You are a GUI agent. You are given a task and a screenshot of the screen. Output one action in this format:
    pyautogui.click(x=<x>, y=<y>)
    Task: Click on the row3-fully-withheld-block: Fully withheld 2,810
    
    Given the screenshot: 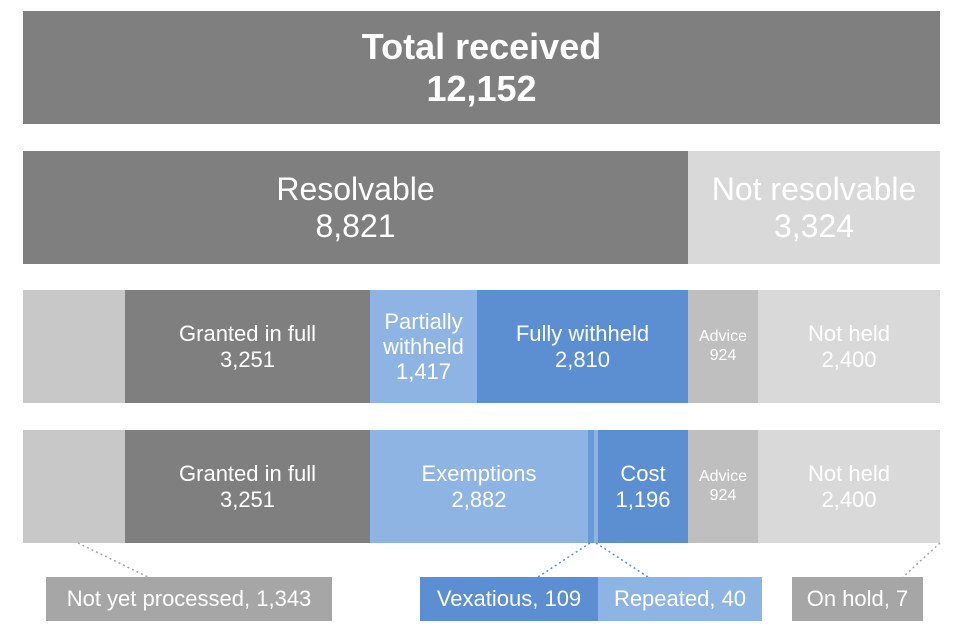 What is the action you would take?
    pyautogui.click(x=582, y=346)
    